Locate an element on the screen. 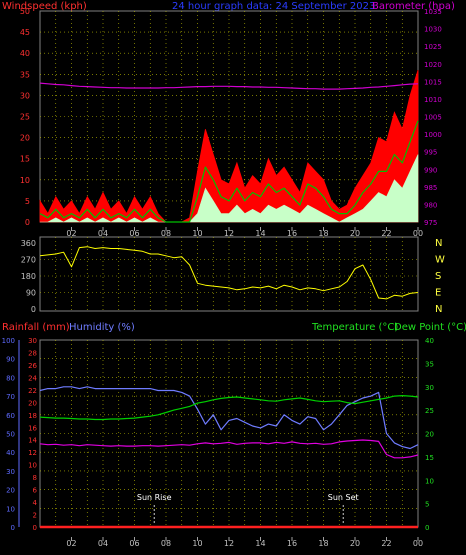  sun-markers: Sun Rise Sun Set is located at coordinates (248, 509).